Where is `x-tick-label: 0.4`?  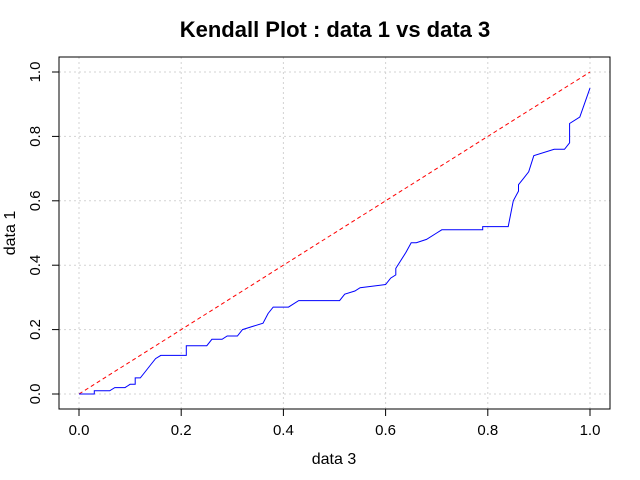
x-tick-label: 0.4 is located at coordinates (283, 430).